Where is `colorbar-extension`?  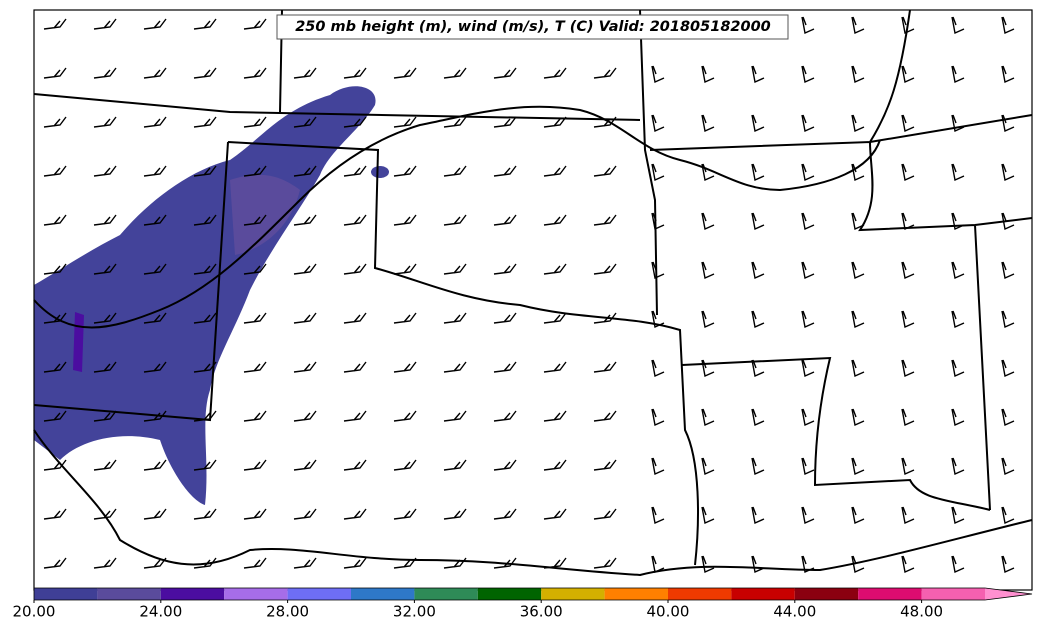 colorbar-extension is located at coordinates (1008, 594).